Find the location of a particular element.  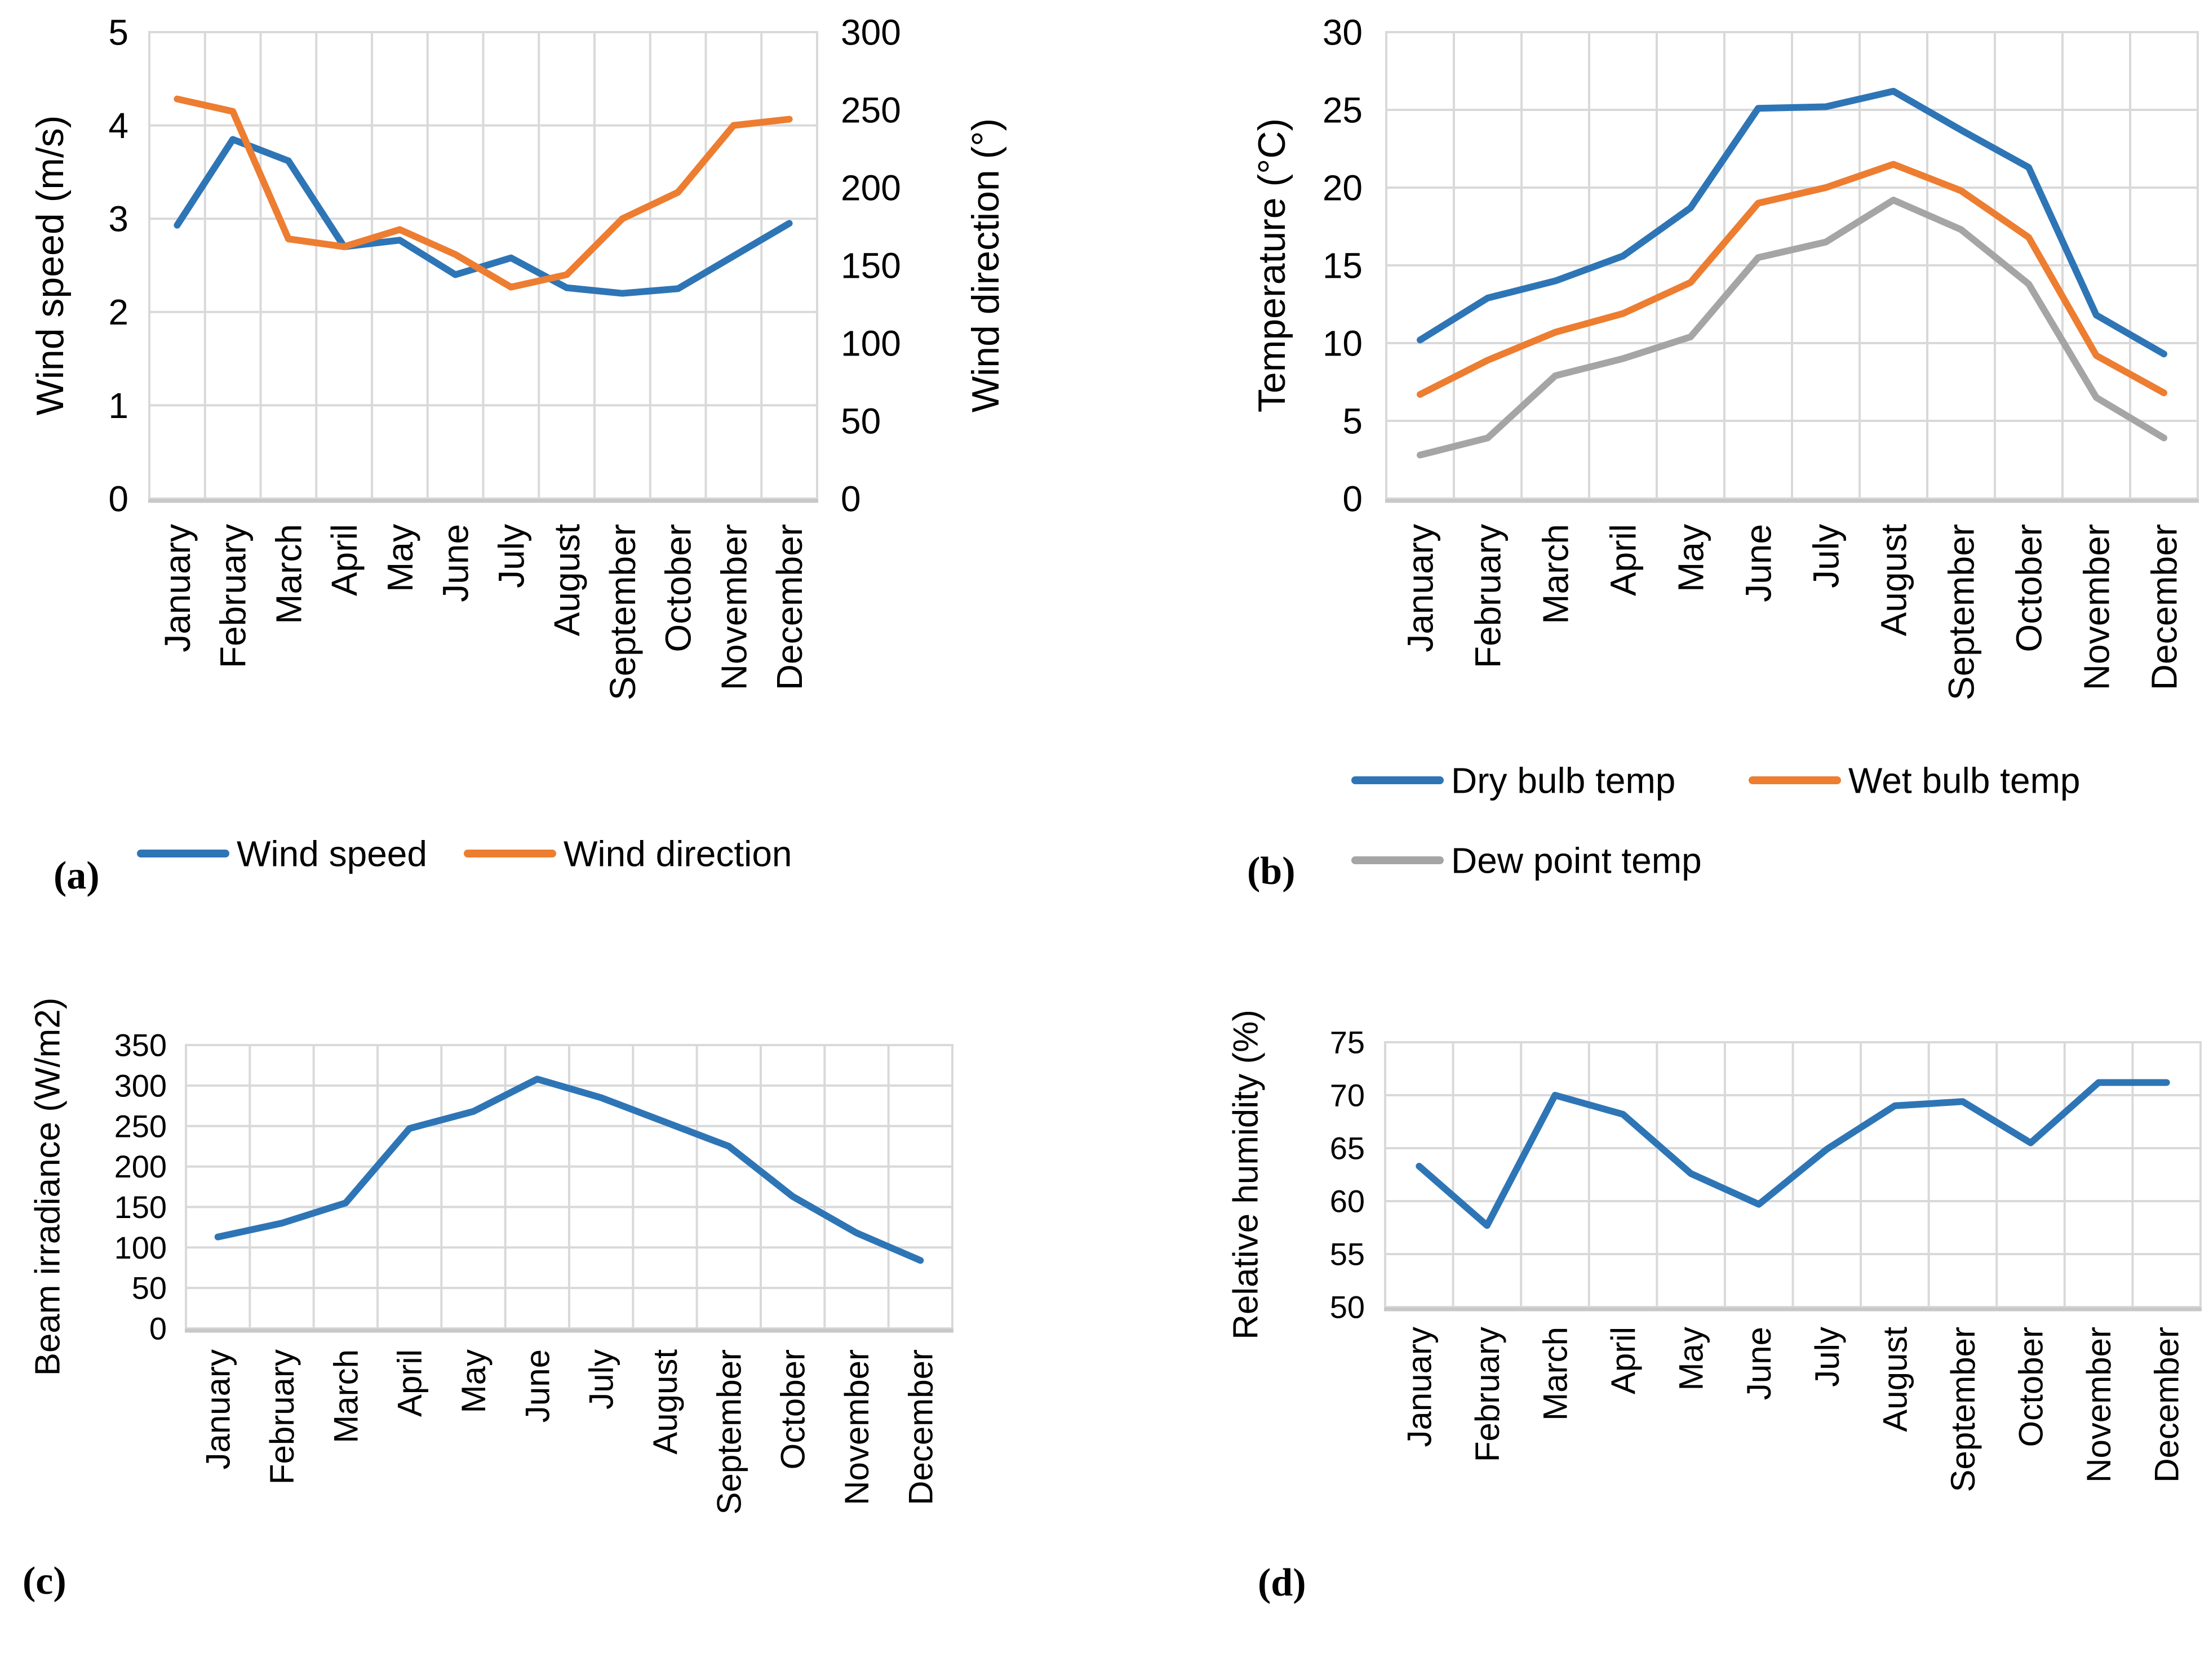

y-axis-title: Beam irradiance (W/m2) is located at coordinates (48, 1187).